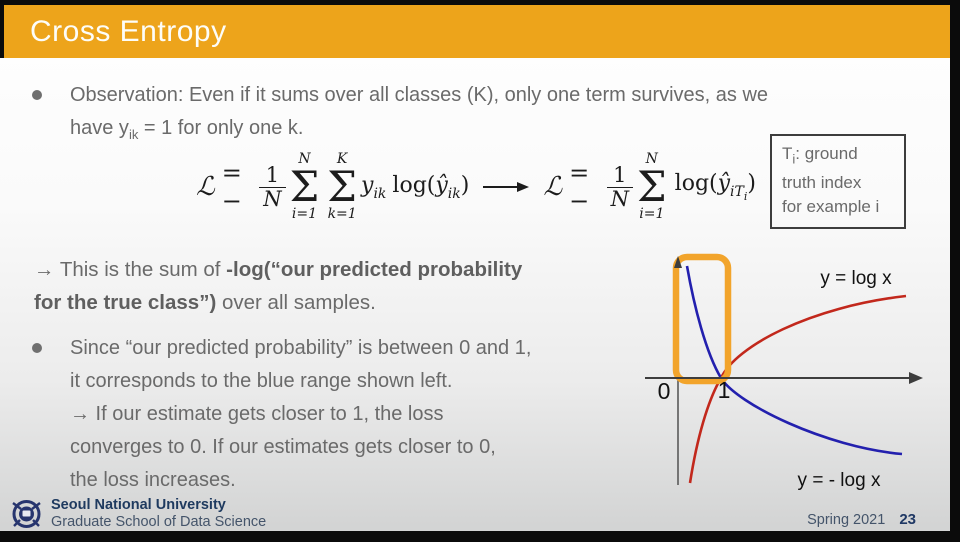  I want to click on slide-header: Cross Entropy, so click(475, 31).